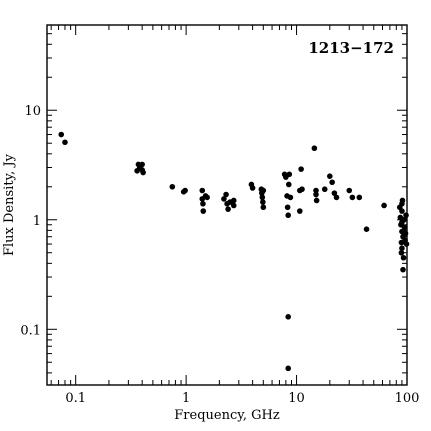 This screenshot has height=431, width=431. What do you see at coordinates (351, 48) in the screenshot?
I see `chart-title: 1213−172` at bounding box center [351, 48].